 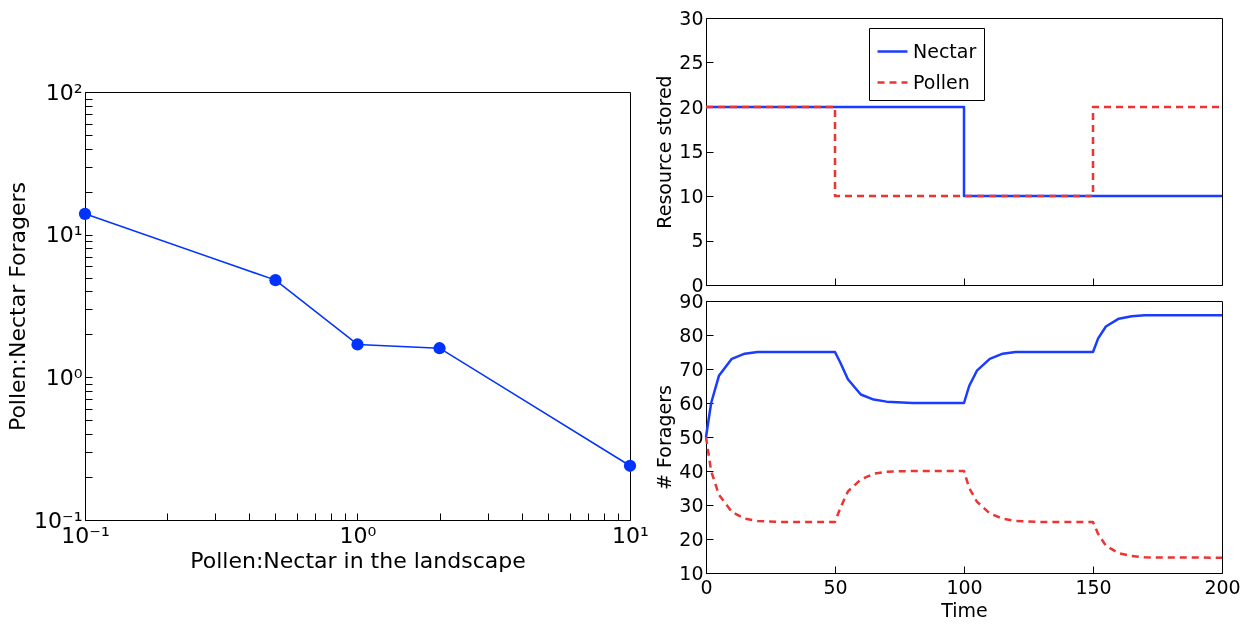 What do you see at coordinates (835, 586) in the screenshot?
I see `x-tick-label: 50` at bounding box center [835, 586].